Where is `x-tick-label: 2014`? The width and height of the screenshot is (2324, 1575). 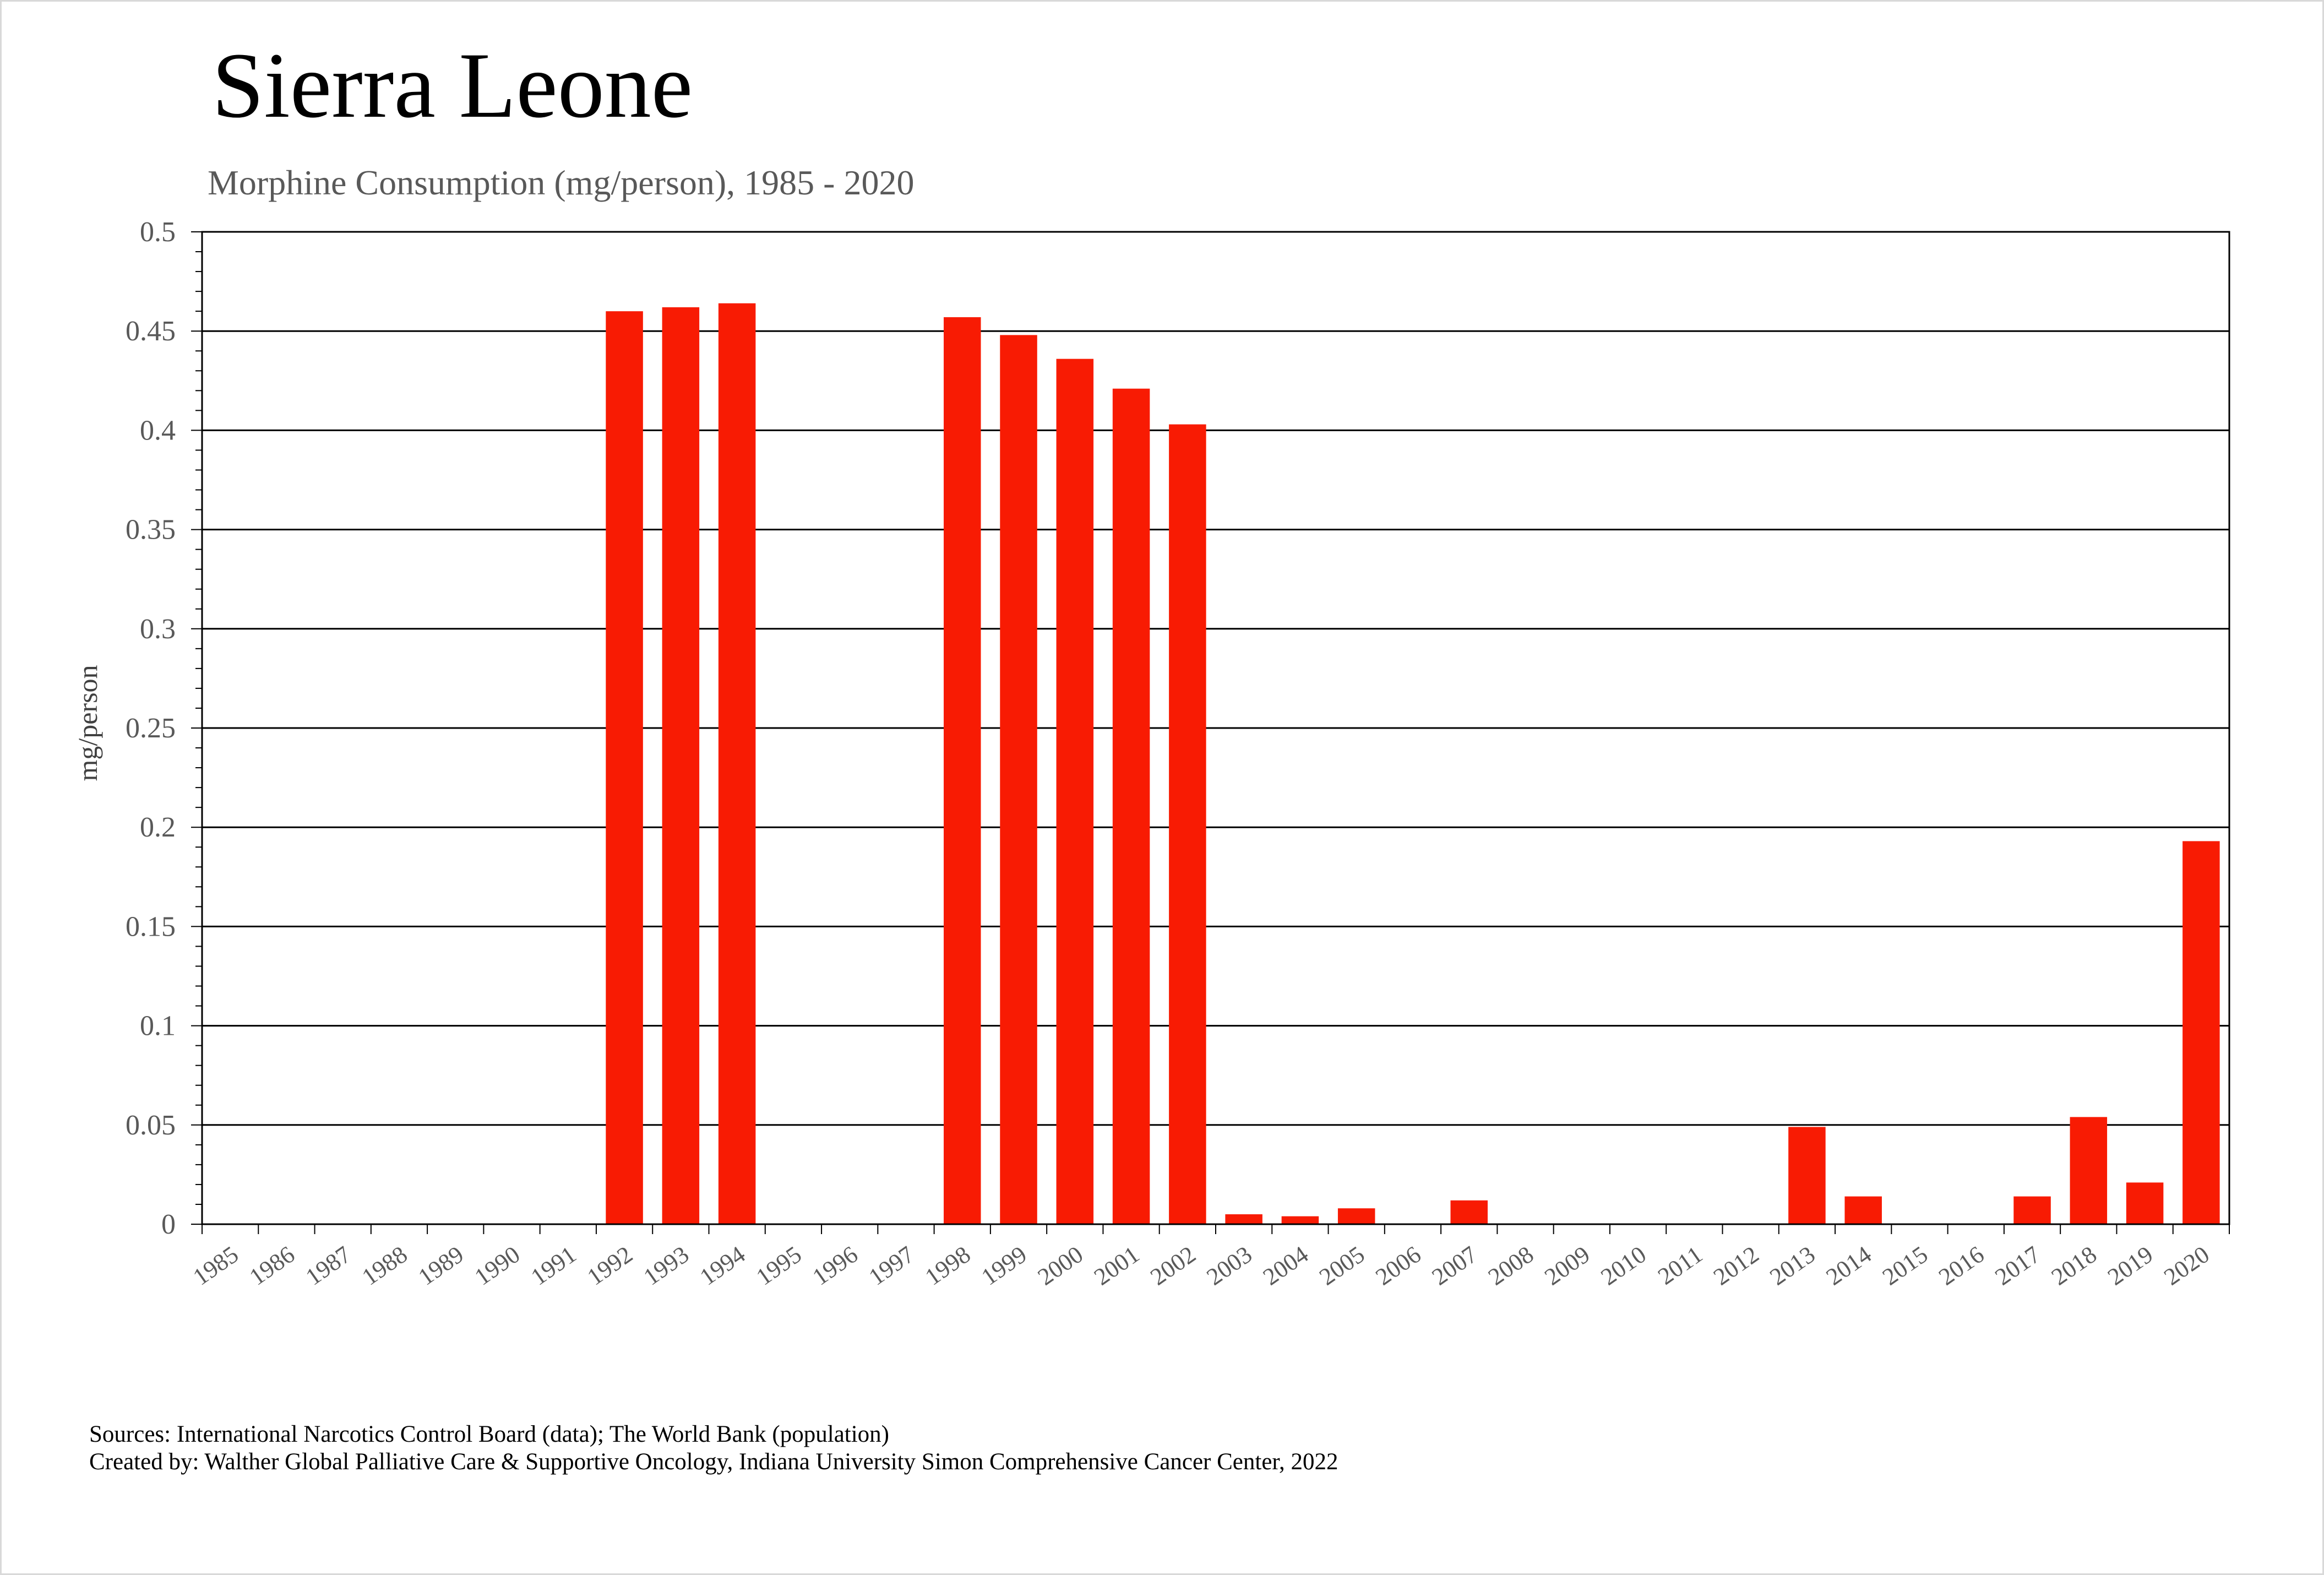 x-tick-label: 2014 is located at coordinates (1848, 1266).